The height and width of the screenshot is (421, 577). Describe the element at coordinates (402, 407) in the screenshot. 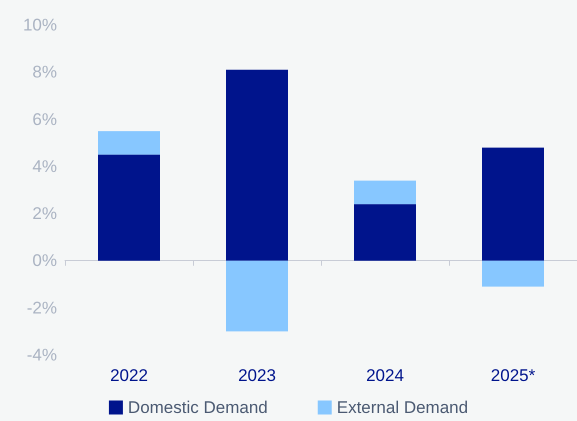

I see `legend-label: External Demand` at that location.